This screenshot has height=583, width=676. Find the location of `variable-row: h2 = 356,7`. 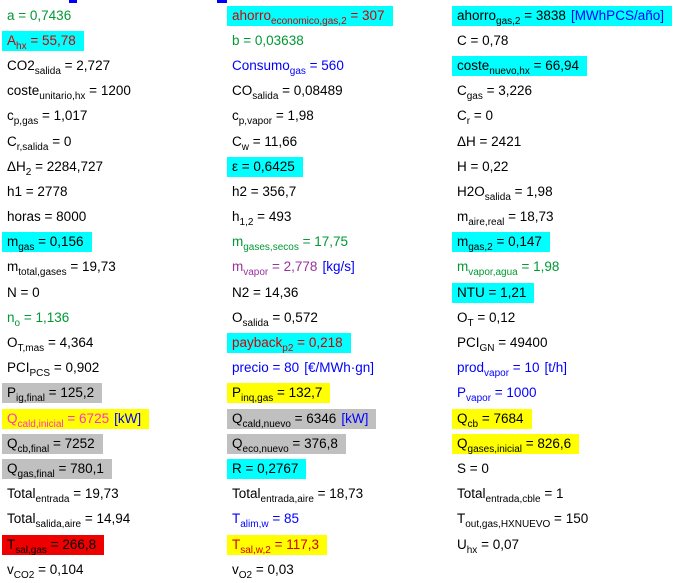

variable-row: h2 = 356,7 is located at coordinates (344, 191).